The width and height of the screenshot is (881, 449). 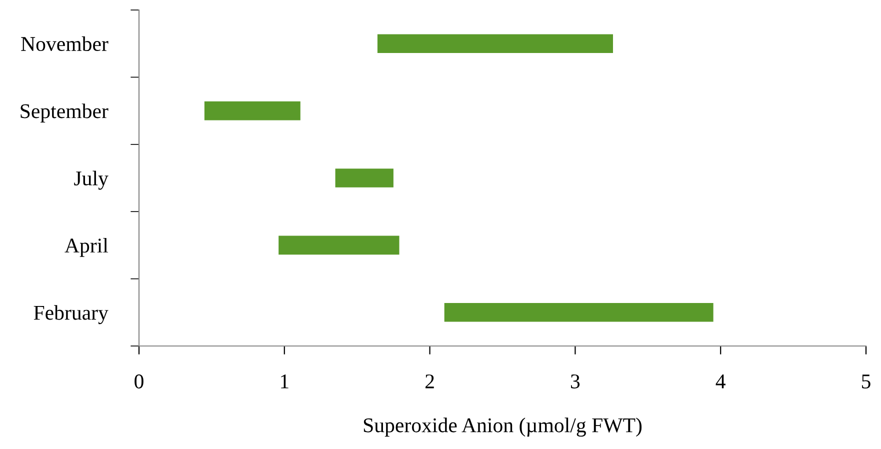 I want to click on y-tick-label: February, so click(x=71, y=314).